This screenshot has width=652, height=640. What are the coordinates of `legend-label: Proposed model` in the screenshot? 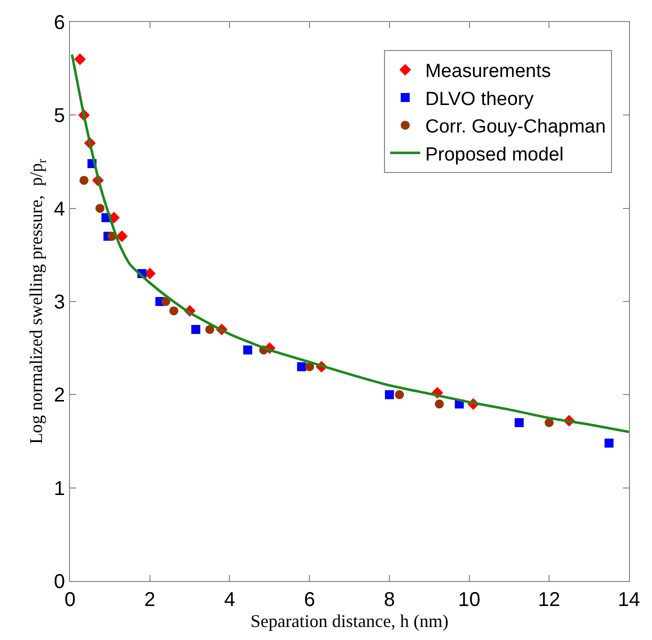 It's located at (494, 155).